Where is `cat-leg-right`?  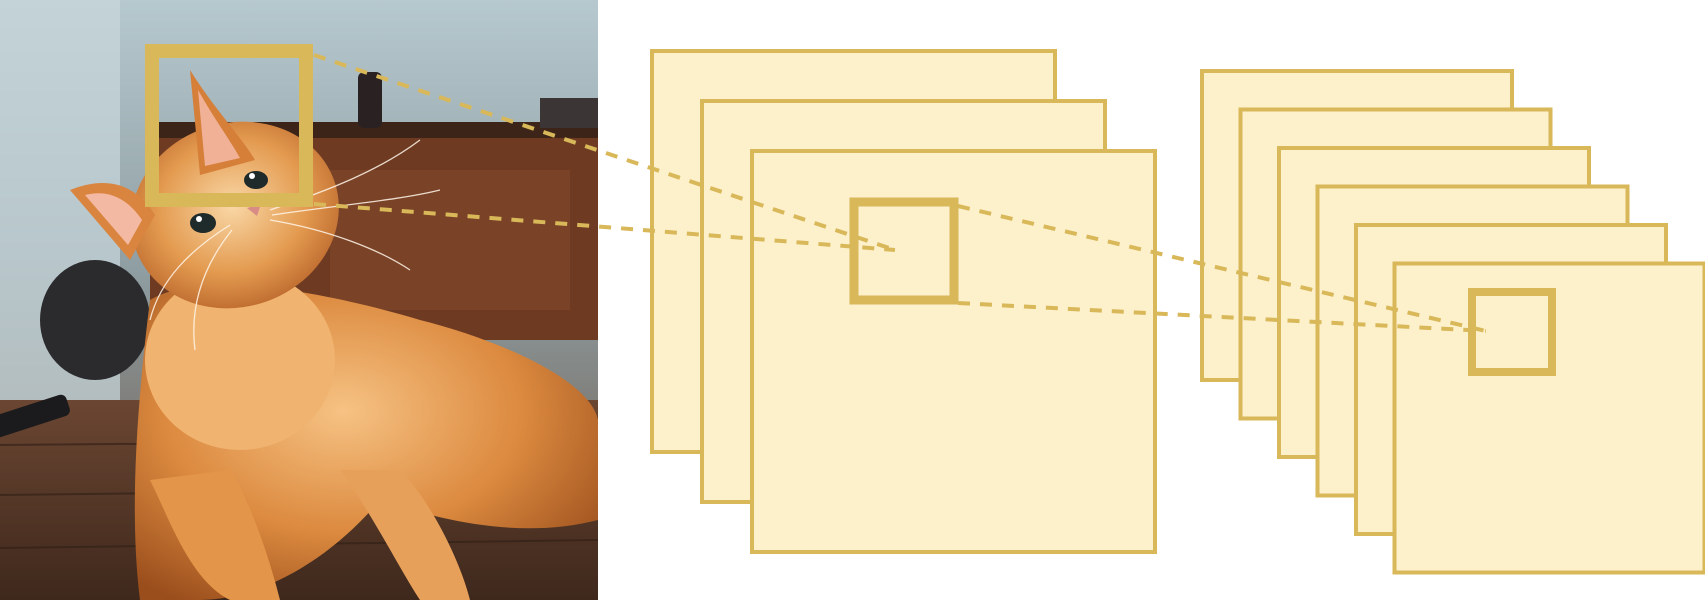 cat-leg-right is located at coordinates (405, 535).